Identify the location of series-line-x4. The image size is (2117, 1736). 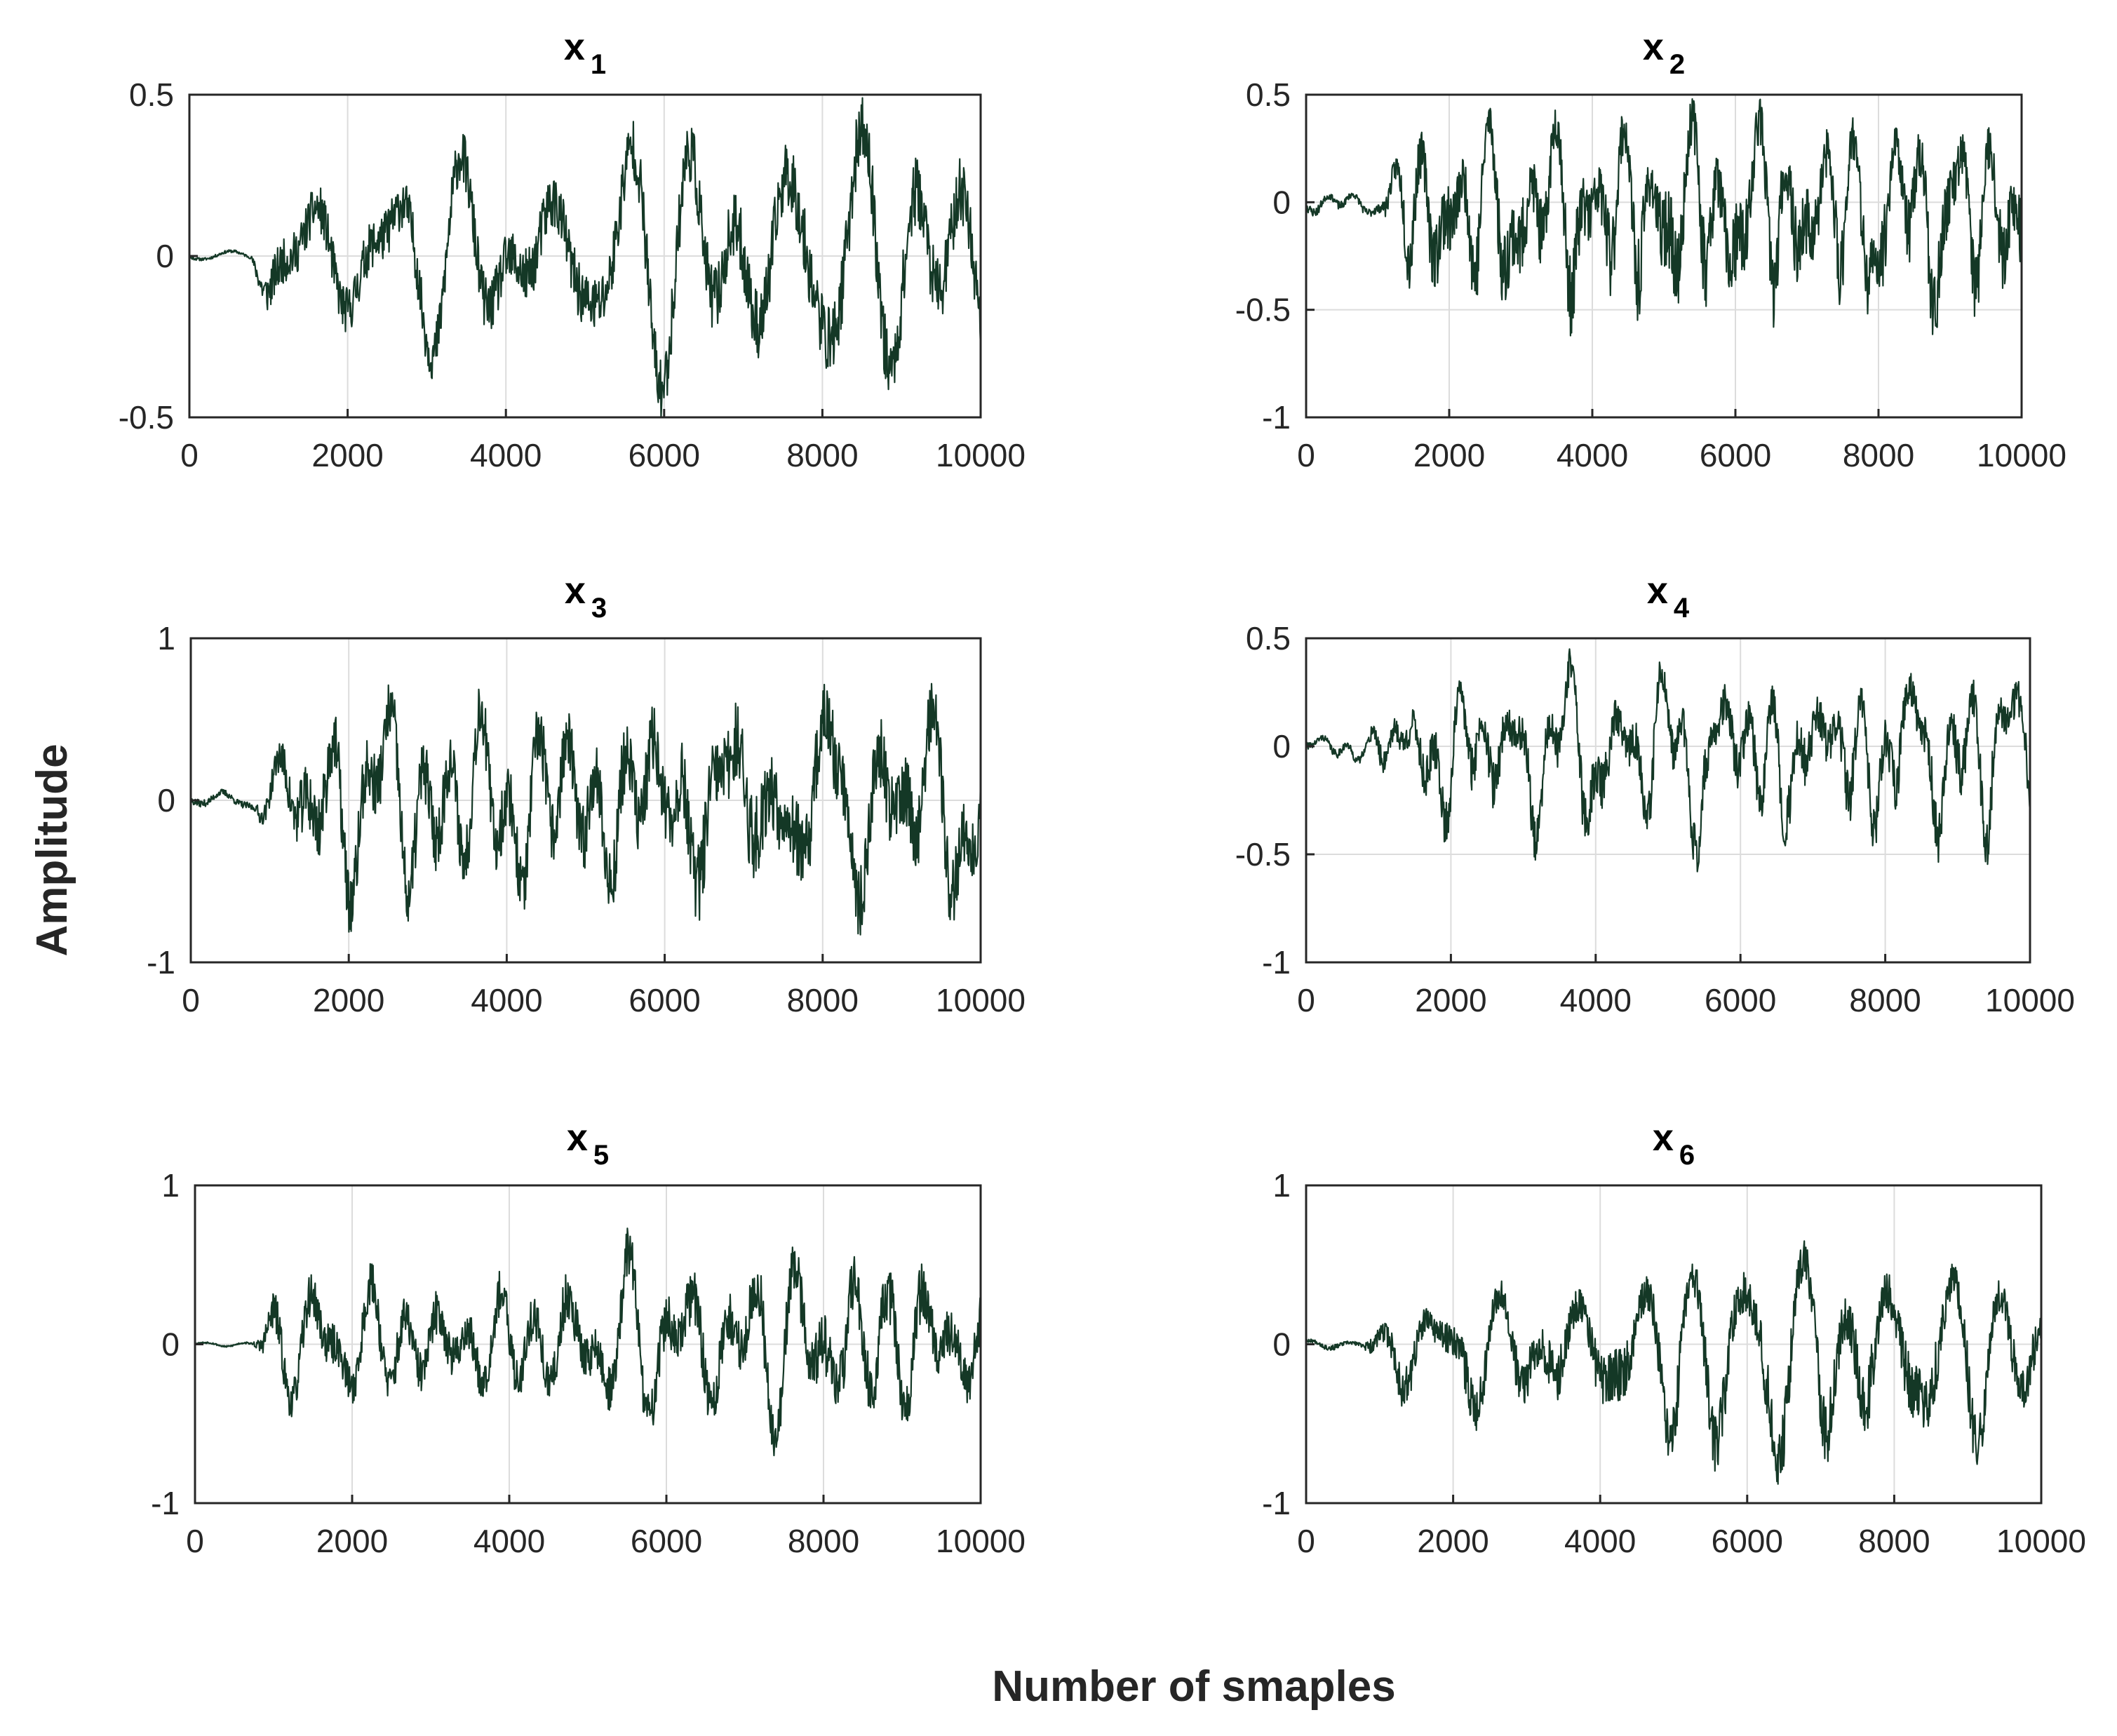
(1668, 760).